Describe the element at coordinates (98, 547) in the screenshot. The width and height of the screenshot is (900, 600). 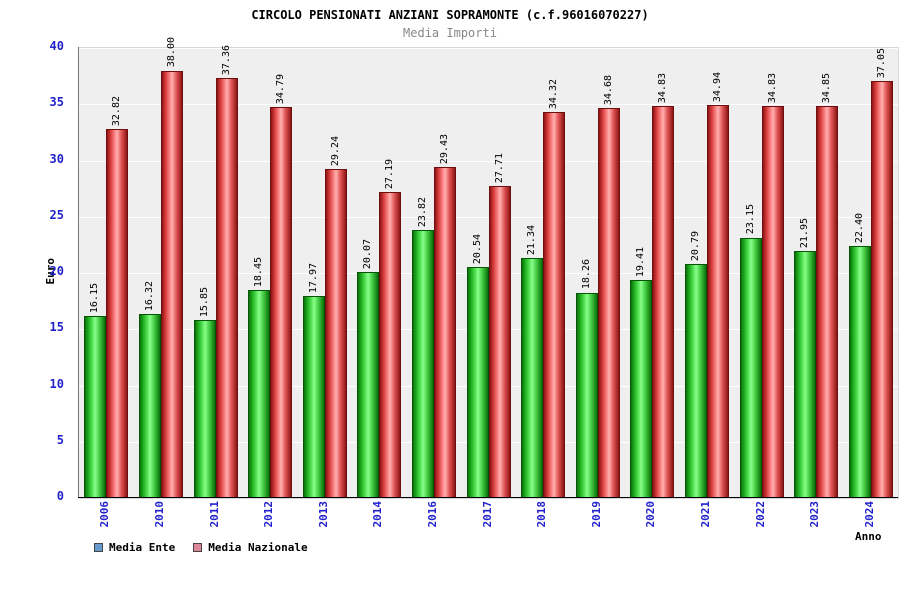
I see `media-ente-swatch-icon` at that location.